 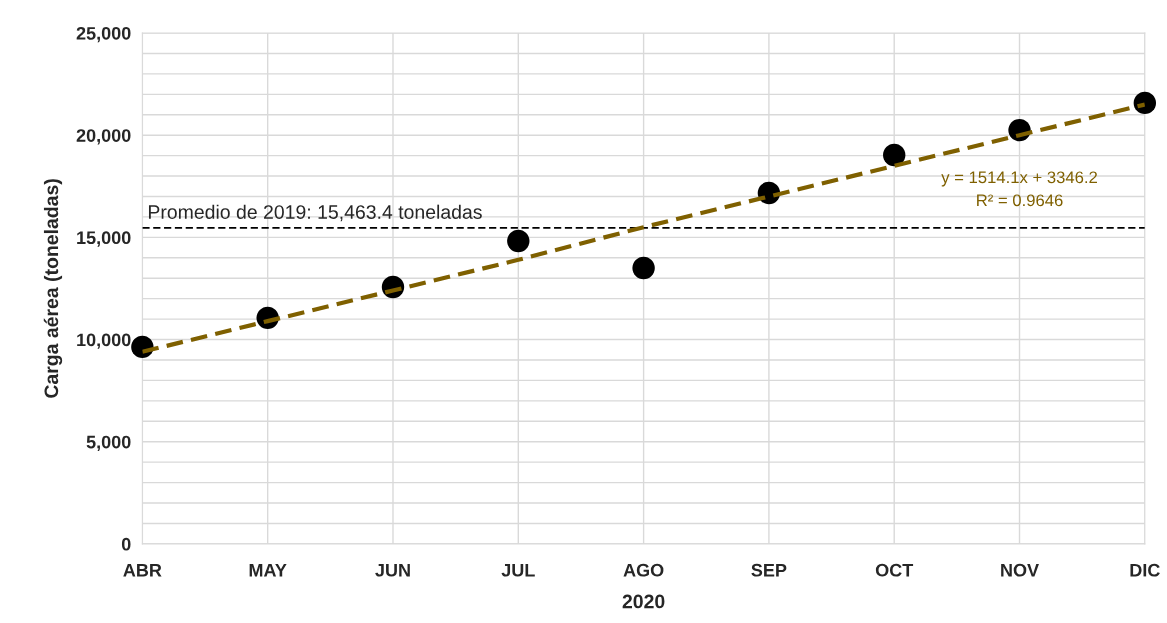 What do you see at coordinates (315, 213) in the screenshot?
I see `ref-line-label: Promedio de 2019: 15,463.4 toneladas` at bounding box center [315, 213].